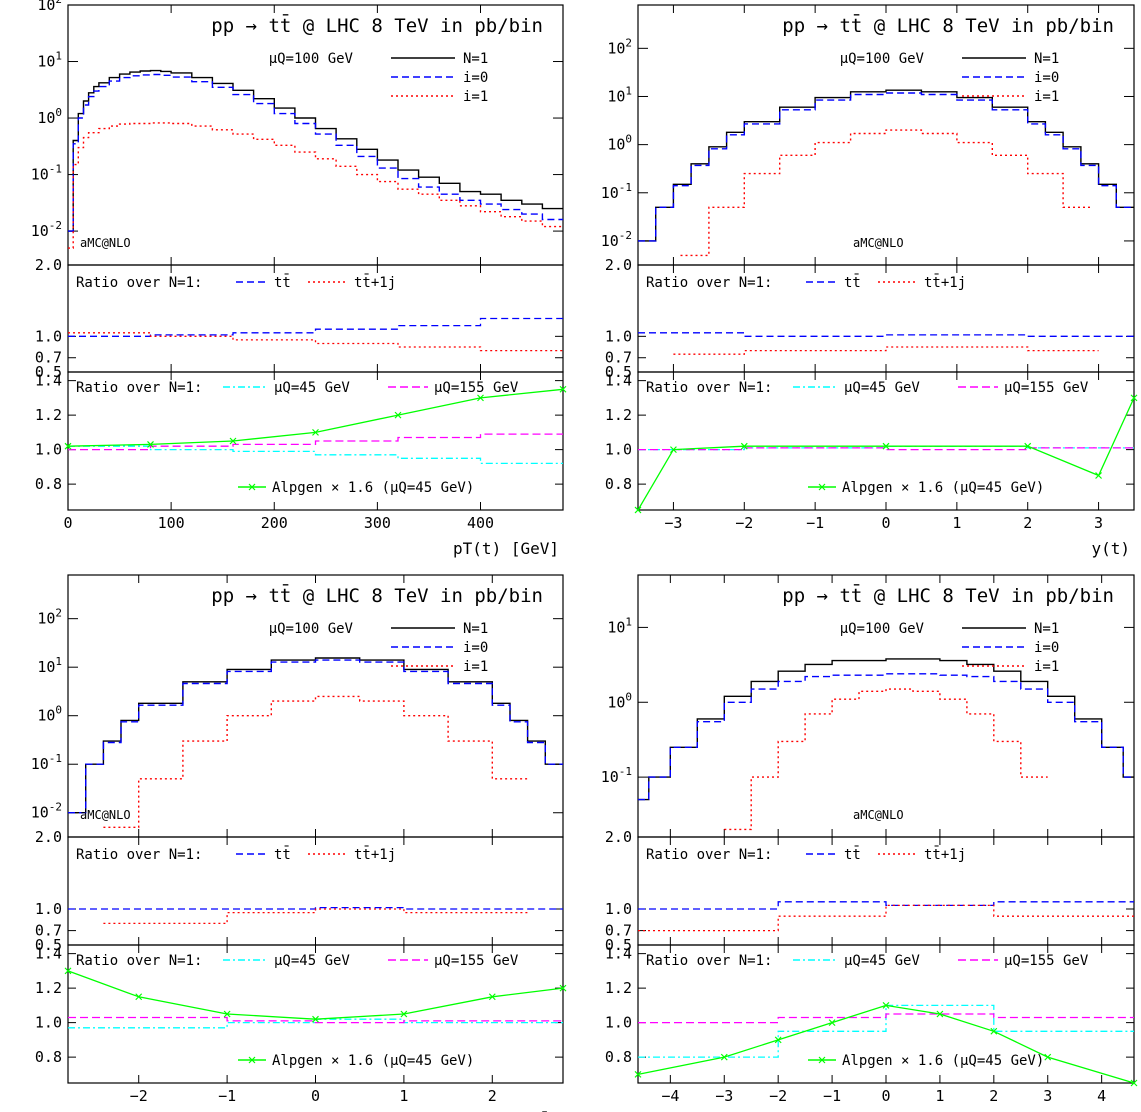 The image size is (1141, 1112). Describe the element at coordinates (1110, 548) in the screenshot. I see `x-axis-label: y(t)` at that location.